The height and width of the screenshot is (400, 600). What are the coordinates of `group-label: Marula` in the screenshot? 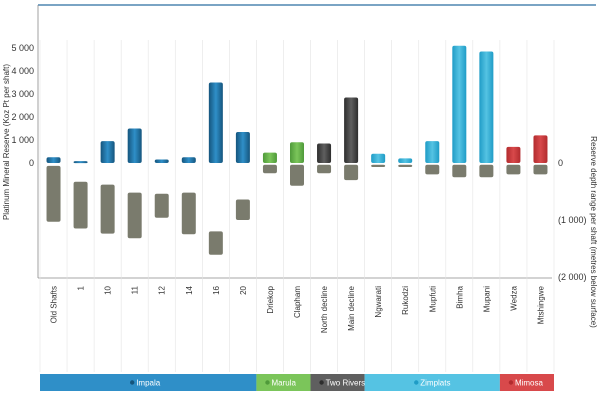 It's located at (283, 383).